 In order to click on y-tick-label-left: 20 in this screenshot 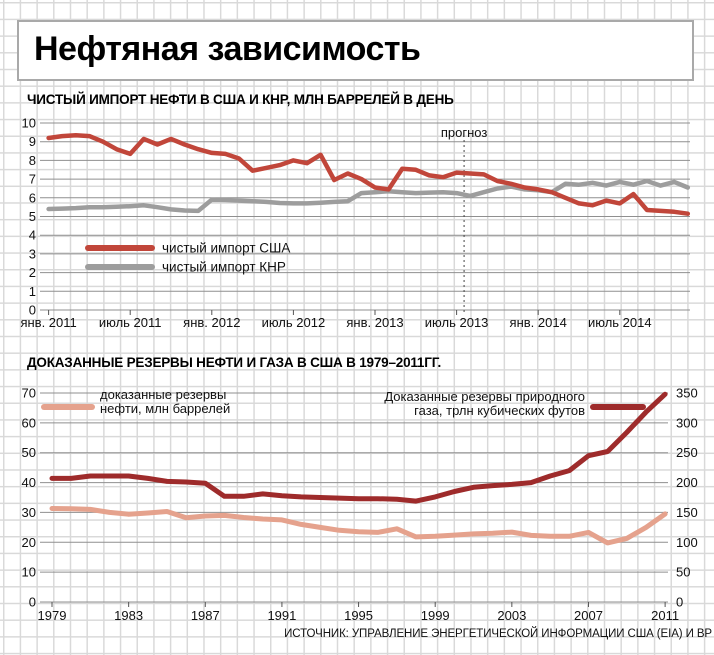, I will do `click(29, 542)`.